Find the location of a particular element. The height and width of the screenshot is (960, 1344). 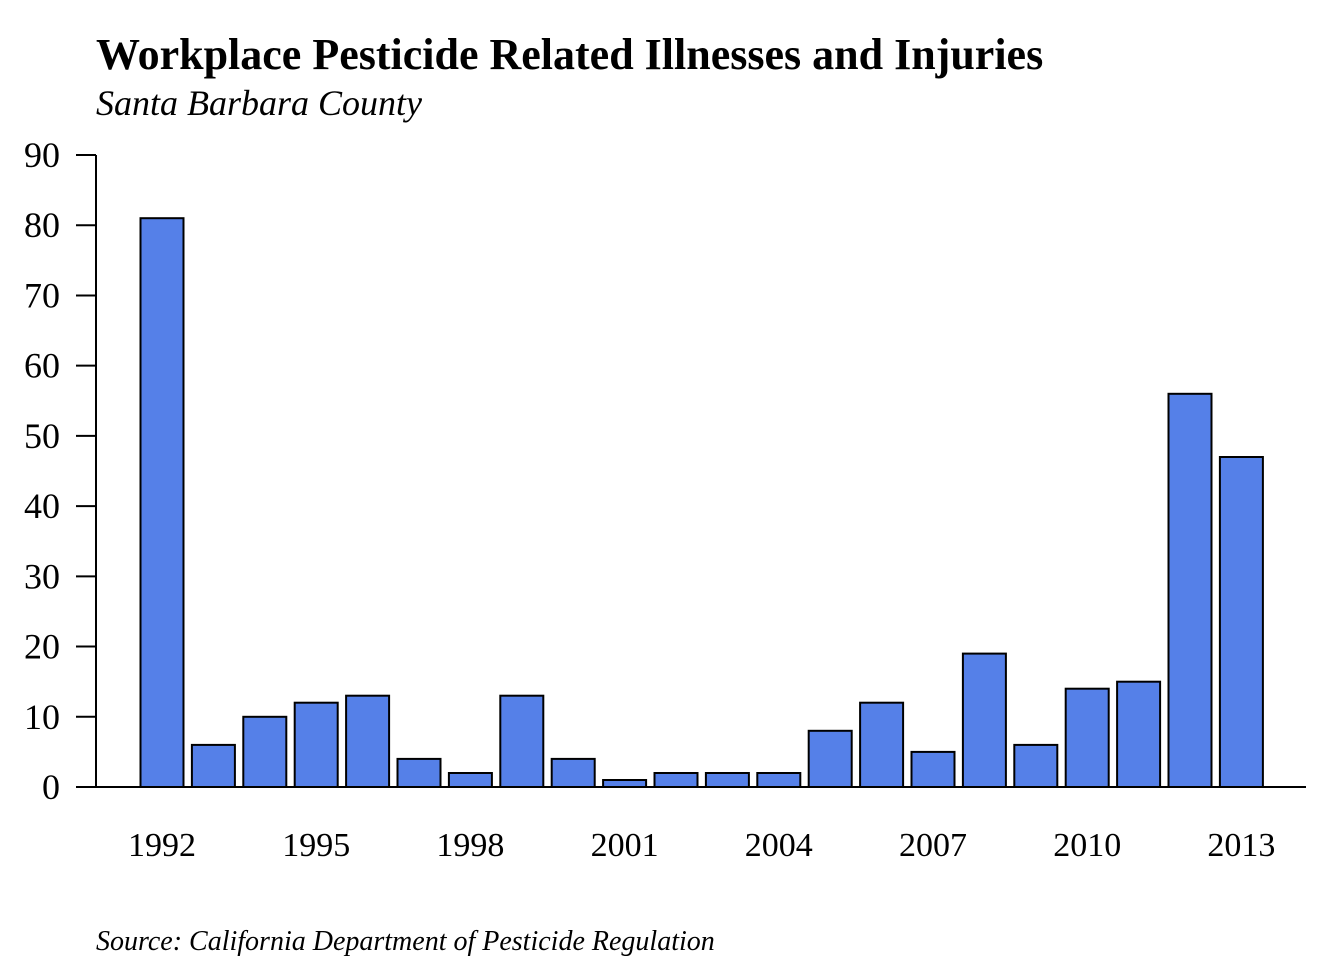

x-tick-label: 1998 is located at coordinates (470, 845).